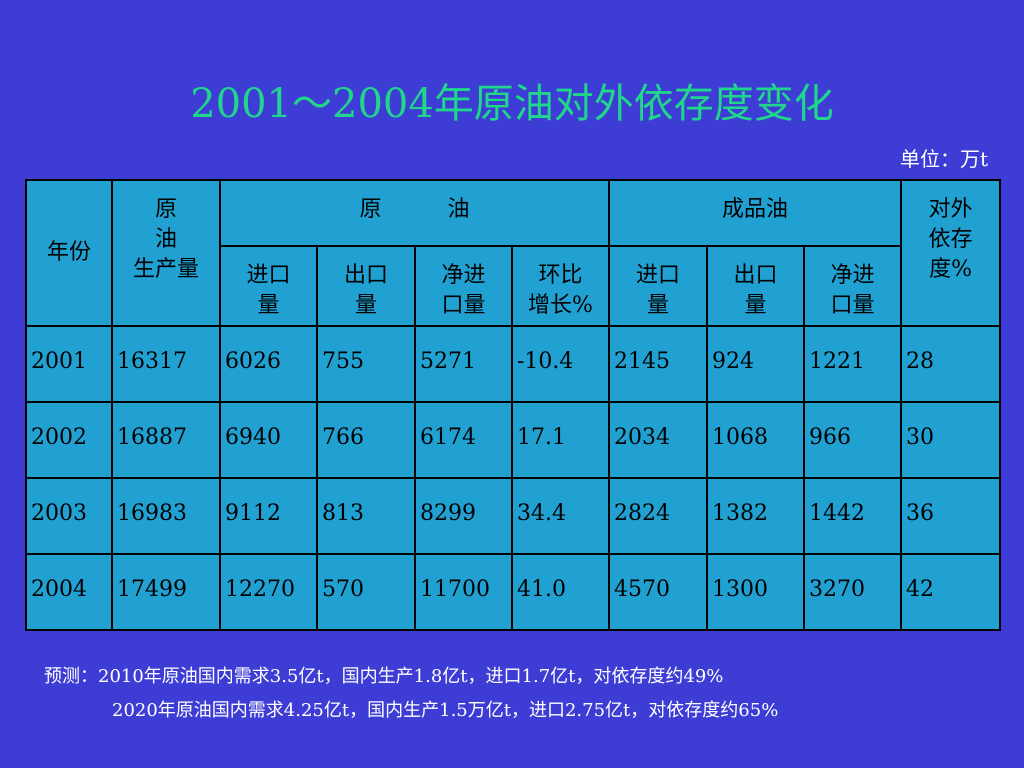 Image resolution: width=1024 pixels, height=768 pixels. Describe the element at coordinates (69, 253) in the screenshot. I see `header-year: 年份` at that location.